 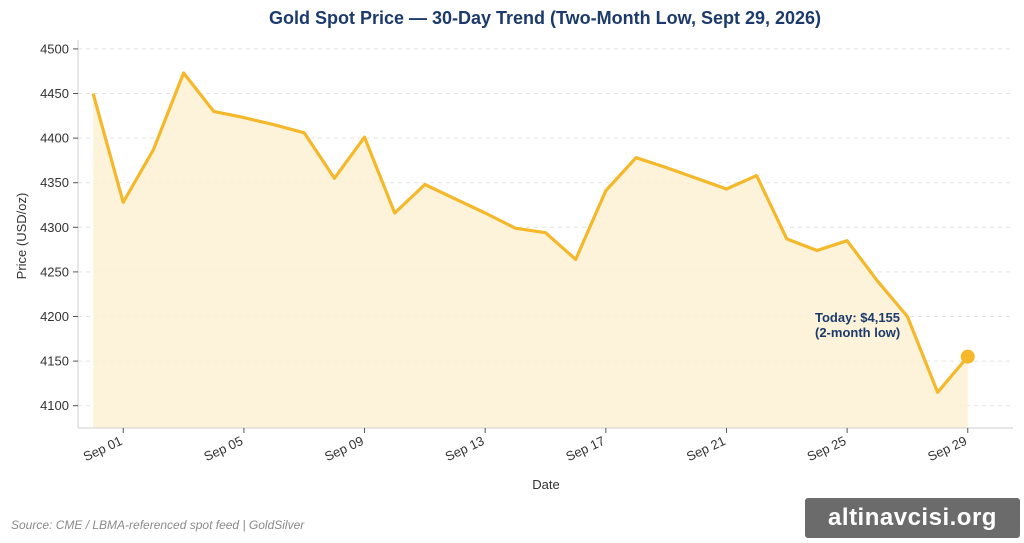 I want to click on y-tick-label-1: 4150, so click(x=54, y=361).